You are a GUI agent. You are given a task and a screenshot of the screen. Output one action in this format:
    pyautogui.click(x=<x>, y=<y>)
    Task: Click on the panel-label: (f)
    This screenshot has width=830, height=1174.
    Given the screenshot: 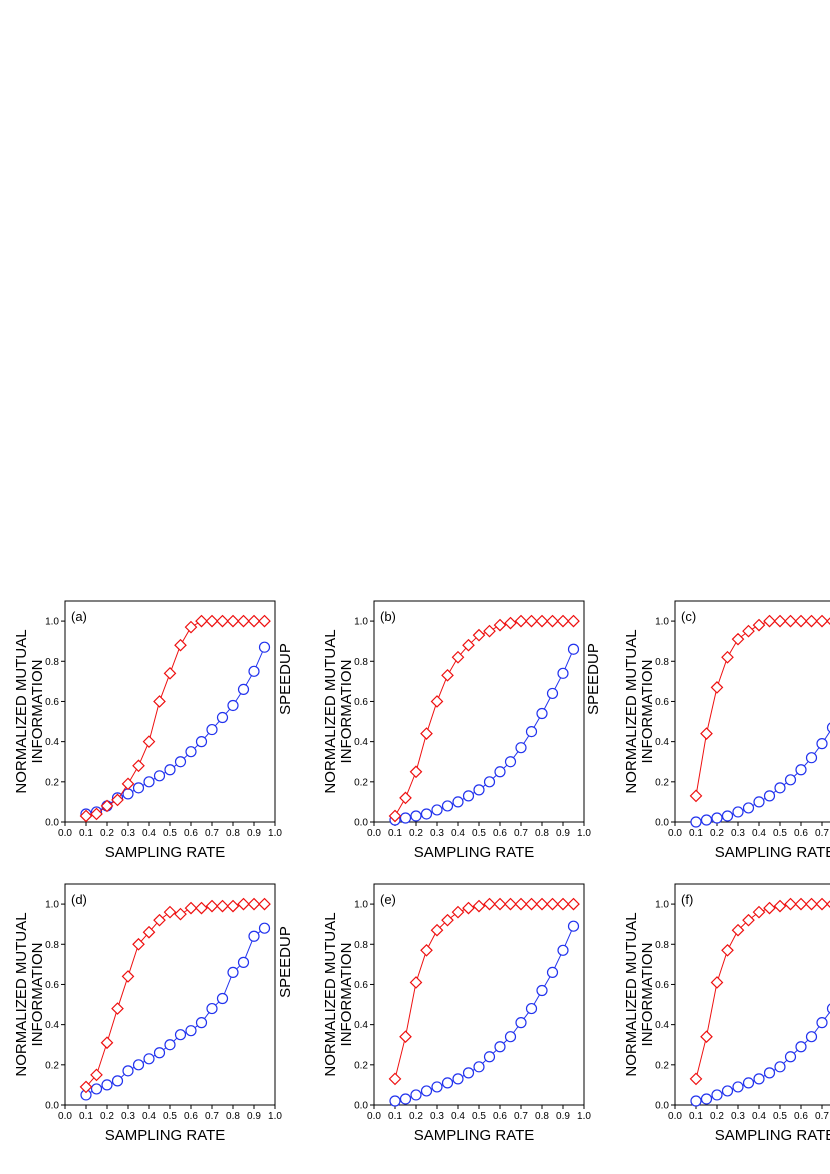 What is the action you would take?
    pyautogui.click(x=687, y=899)
    